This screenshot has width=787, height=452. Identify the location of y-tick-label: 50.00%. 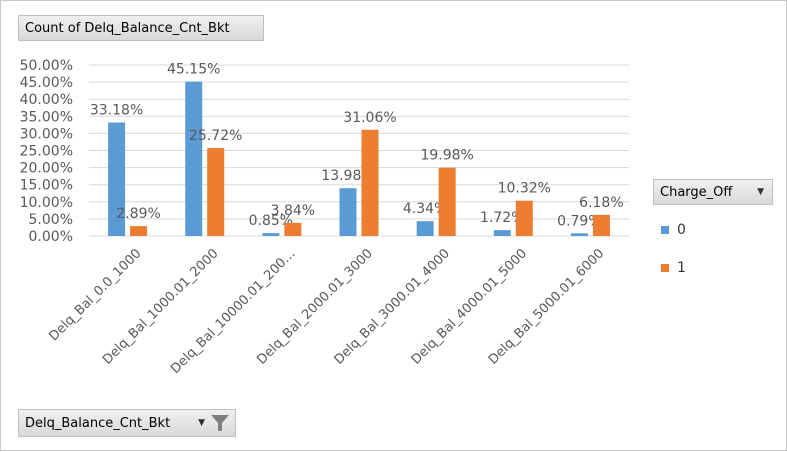
(46, 66).